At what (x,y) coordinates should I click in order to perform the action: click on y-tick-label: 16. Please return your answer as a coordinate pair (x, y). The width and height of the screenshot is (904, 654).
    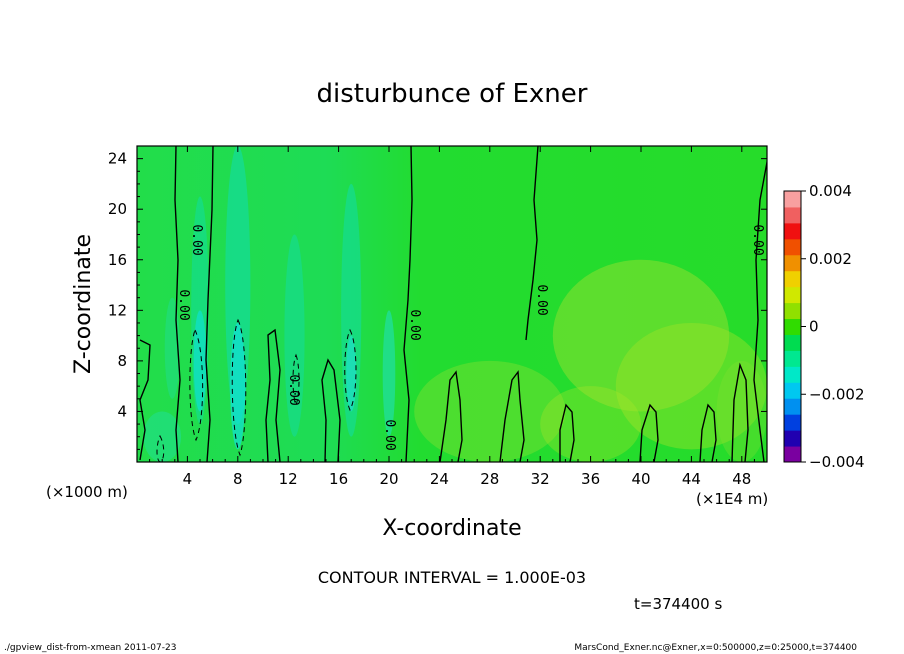
    Looking at the image, I should click on (117, 260).